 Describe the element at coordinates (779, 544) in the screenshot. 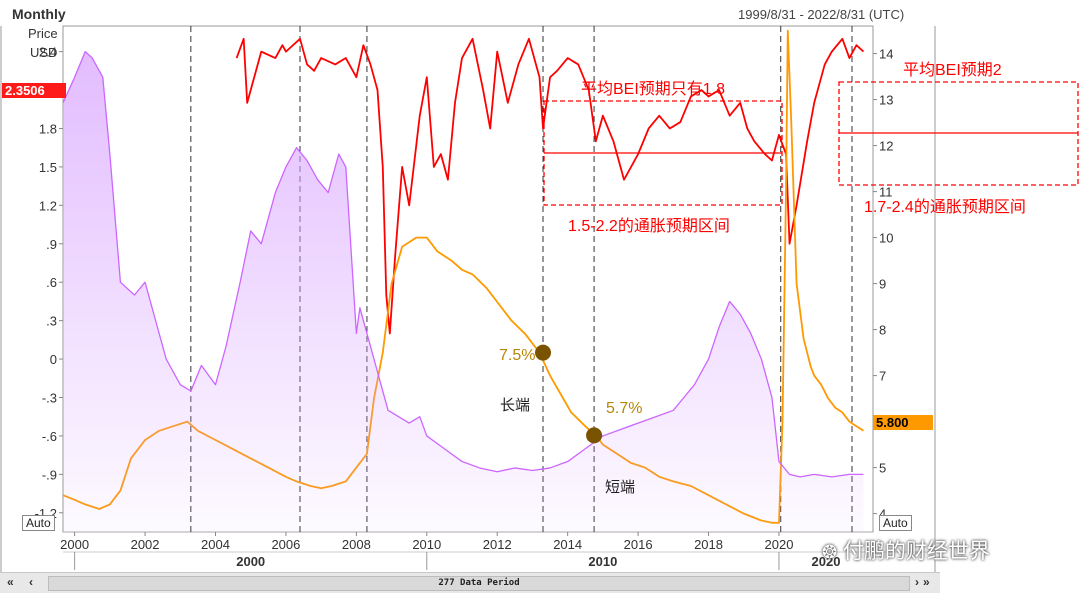

I see `x-tick-label: 2020` at that location.